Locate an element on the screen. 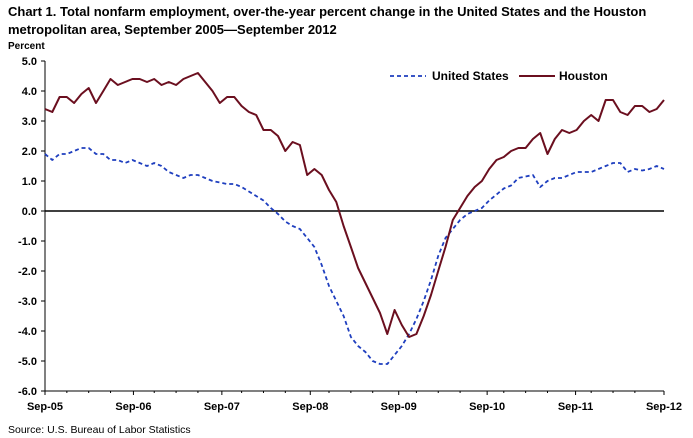 This screenshot has width=693, height=438. legend-label-united-states: United States is located at coordinates (470, 76).